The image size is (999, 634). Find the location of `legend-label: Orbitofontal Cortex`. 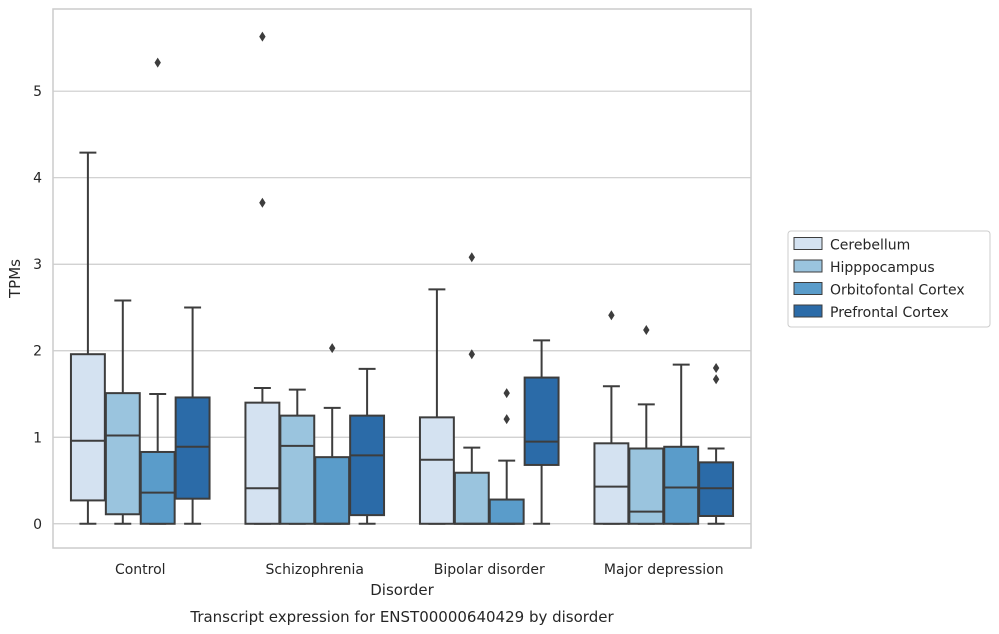

legend-label: Orbitofontal Cortex is located at coordinates (897, 291).